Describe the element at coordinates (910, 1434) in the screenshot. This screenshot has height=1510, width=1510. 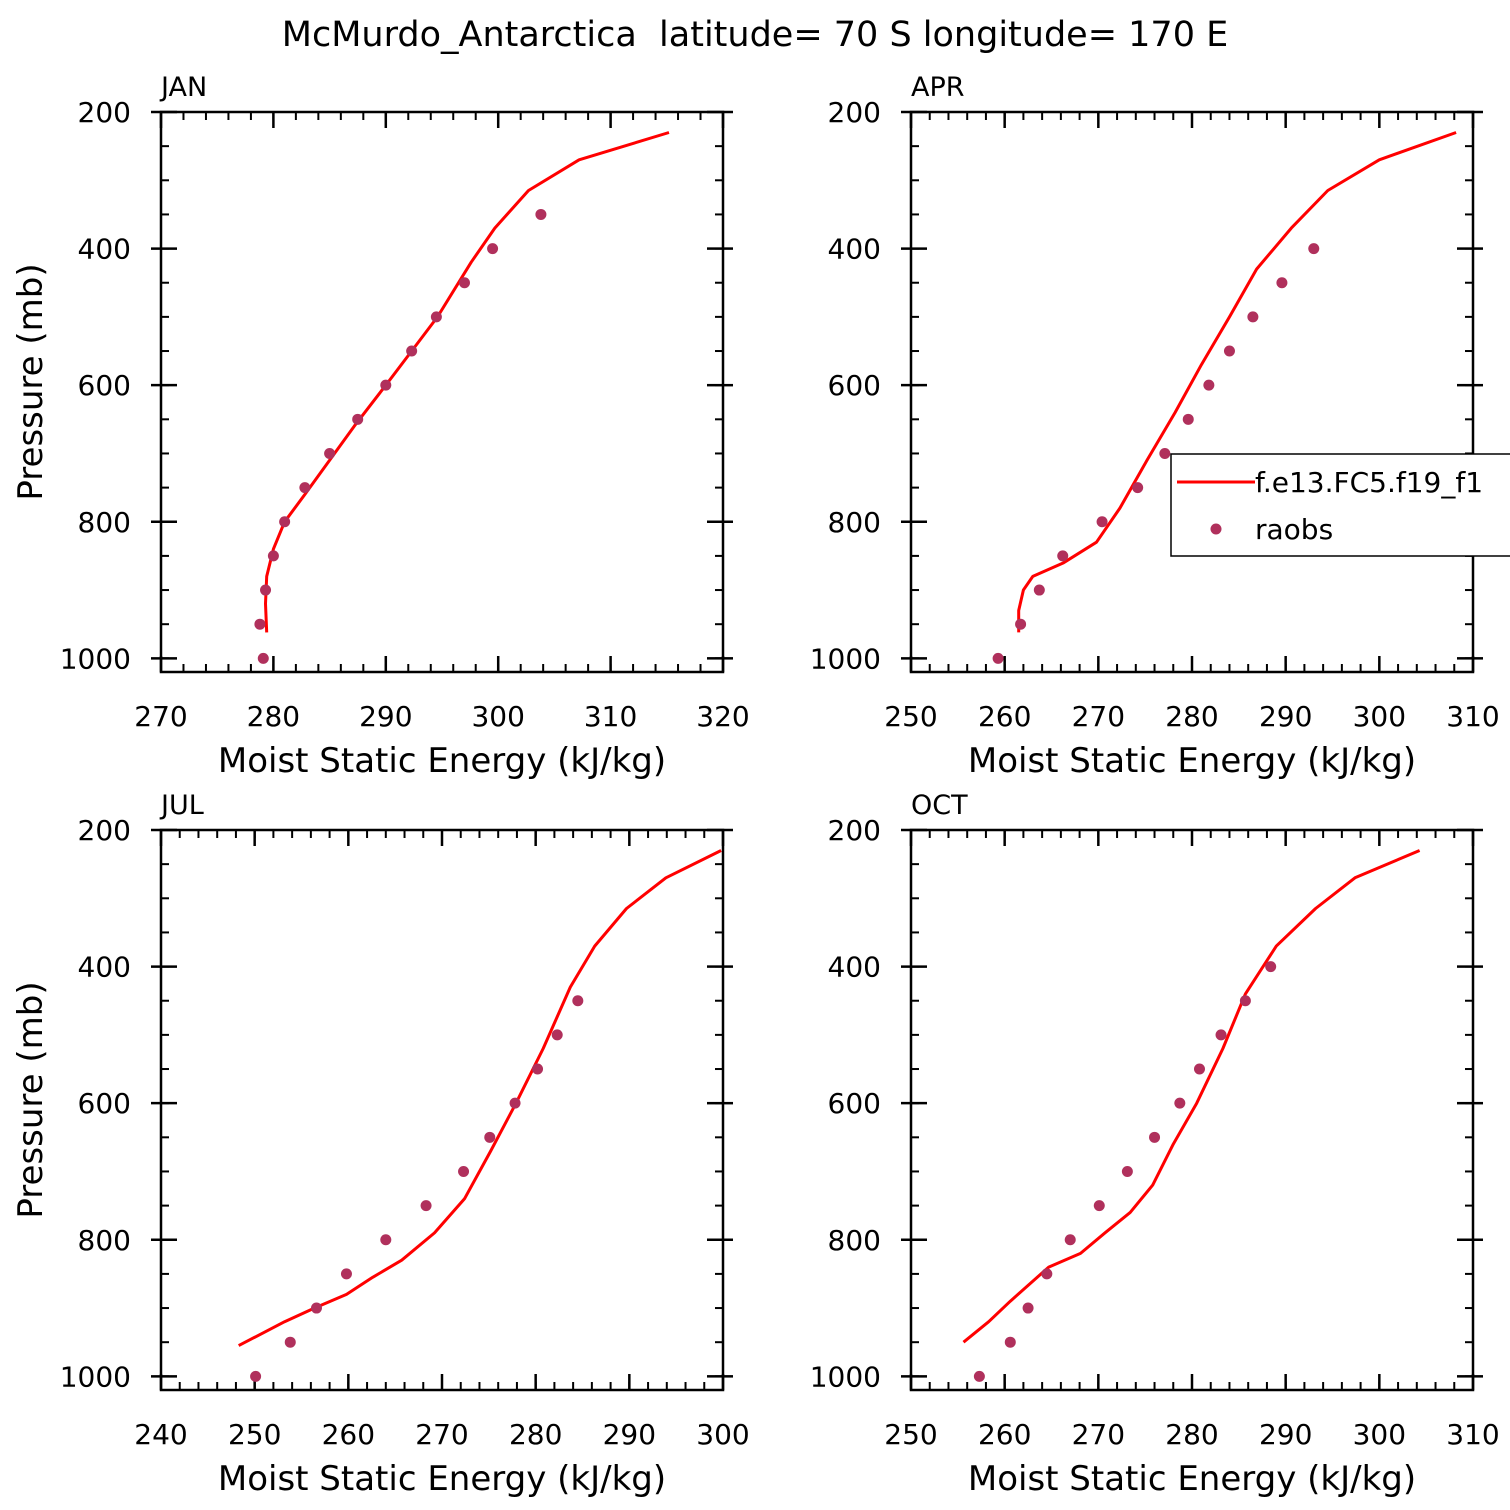
I see `x-tick-label: 250` at that location.